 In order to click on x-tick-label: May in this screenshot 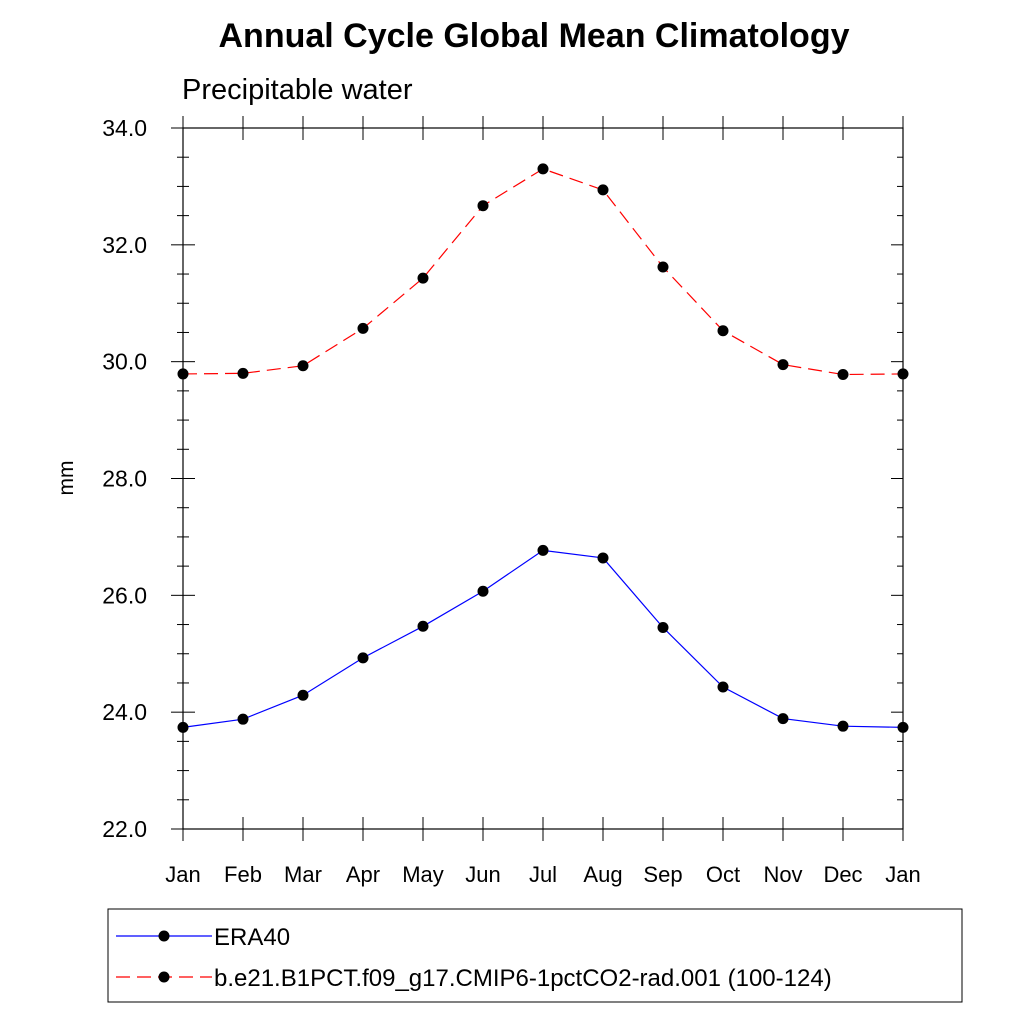, I will do `click(423, 874)`.